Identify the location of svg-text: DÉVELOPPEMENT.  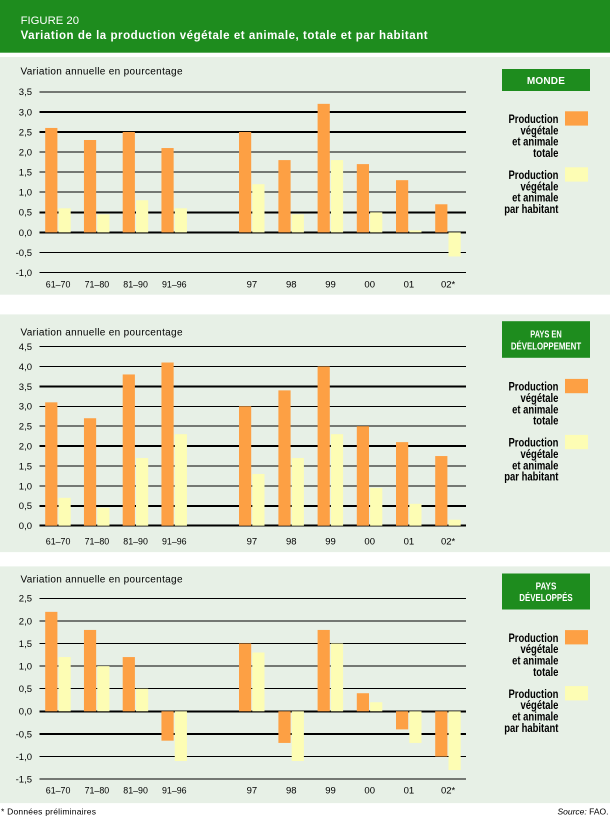
(546, 345).